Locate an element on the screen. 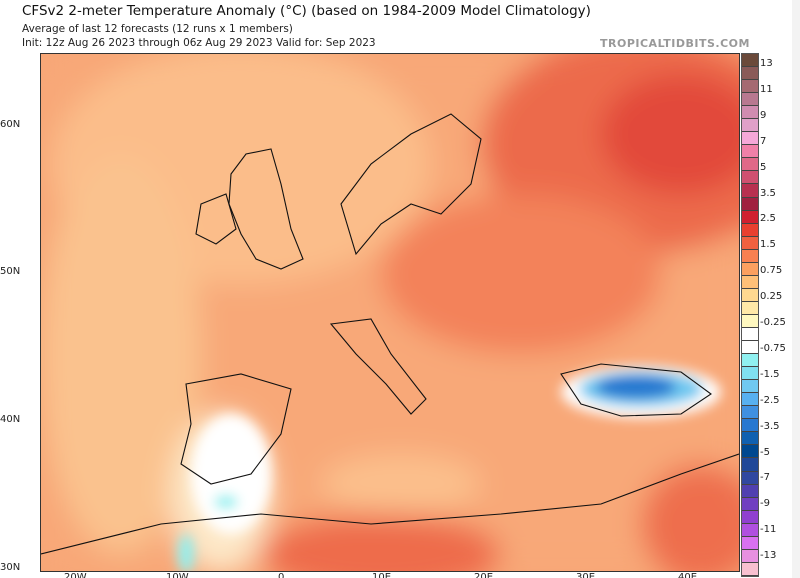 The width and height of the screenshot is (800, 578). colorbar-label: 3.5 is located at coordinates (768, 193).